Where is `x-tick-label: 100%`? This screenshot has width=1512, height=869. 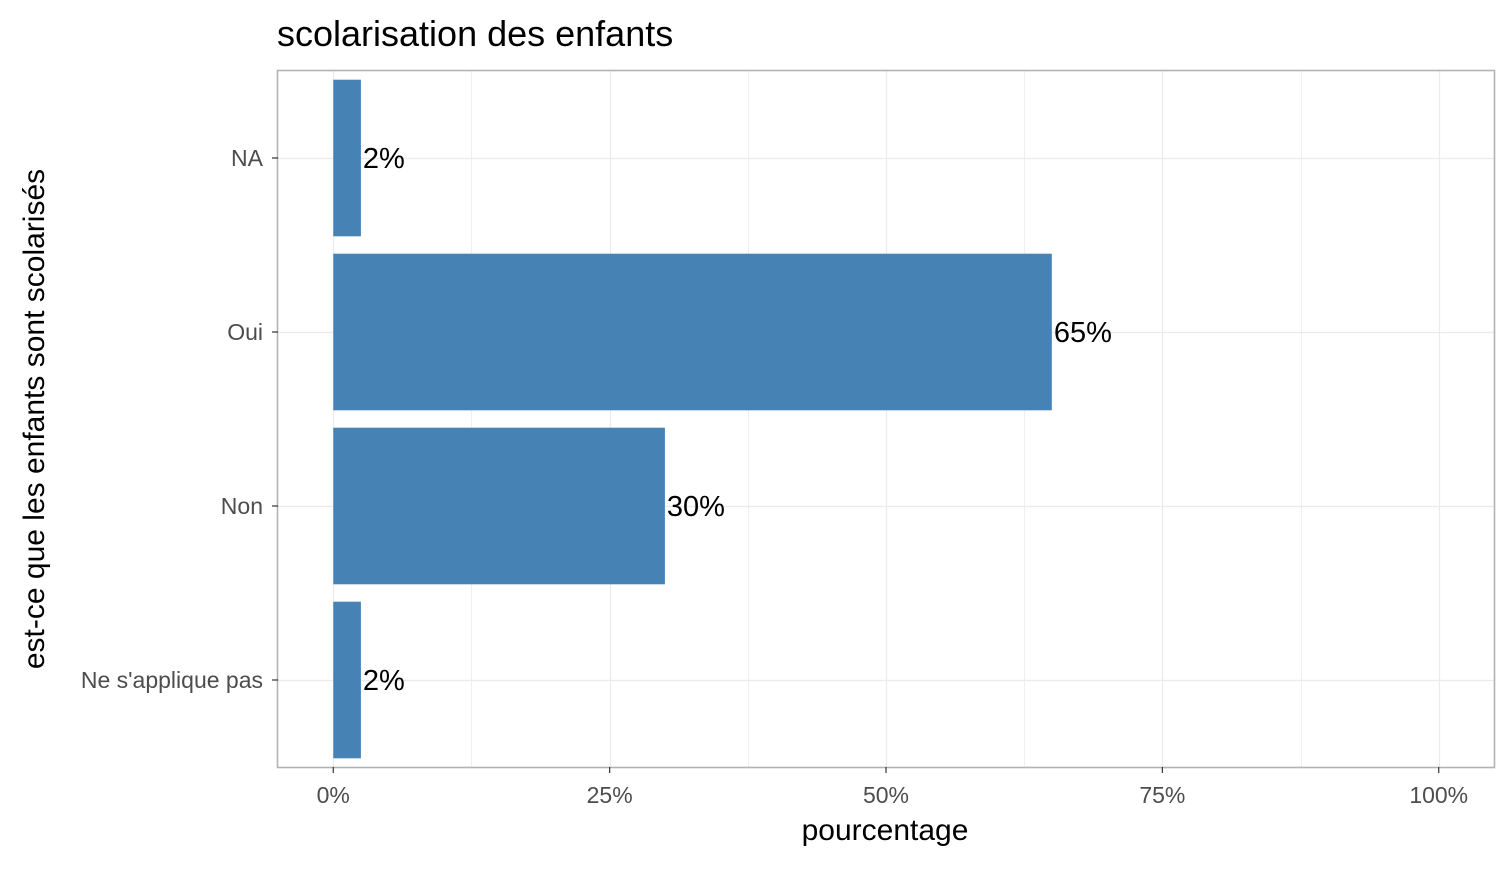
x-tick-label: 100% is located at coordinates (1438, 795).